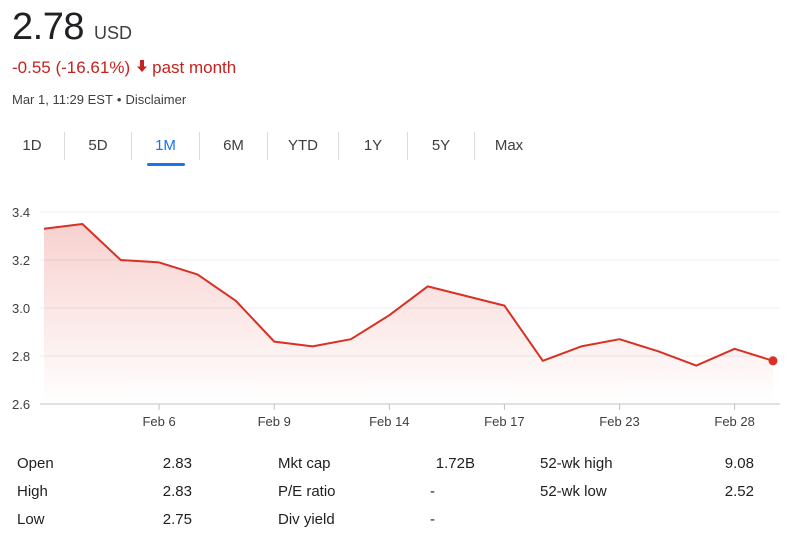 The image size is (800, 547). I want to click on stat-label-52wk-high: 52-wk high, so click(576, 463).